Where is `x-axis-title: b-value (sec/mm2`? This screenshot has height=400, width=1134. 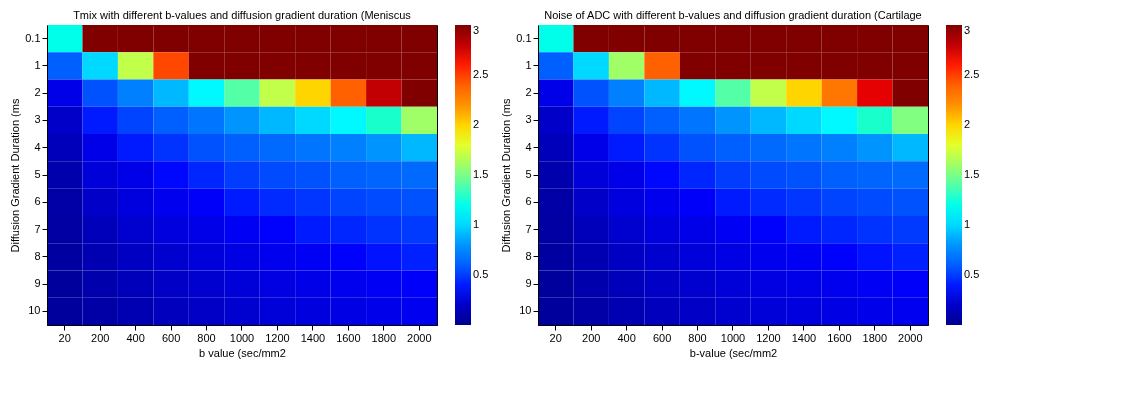 x-axis-title: b-value (sec/mm2 is located at coordinates (733, 352).